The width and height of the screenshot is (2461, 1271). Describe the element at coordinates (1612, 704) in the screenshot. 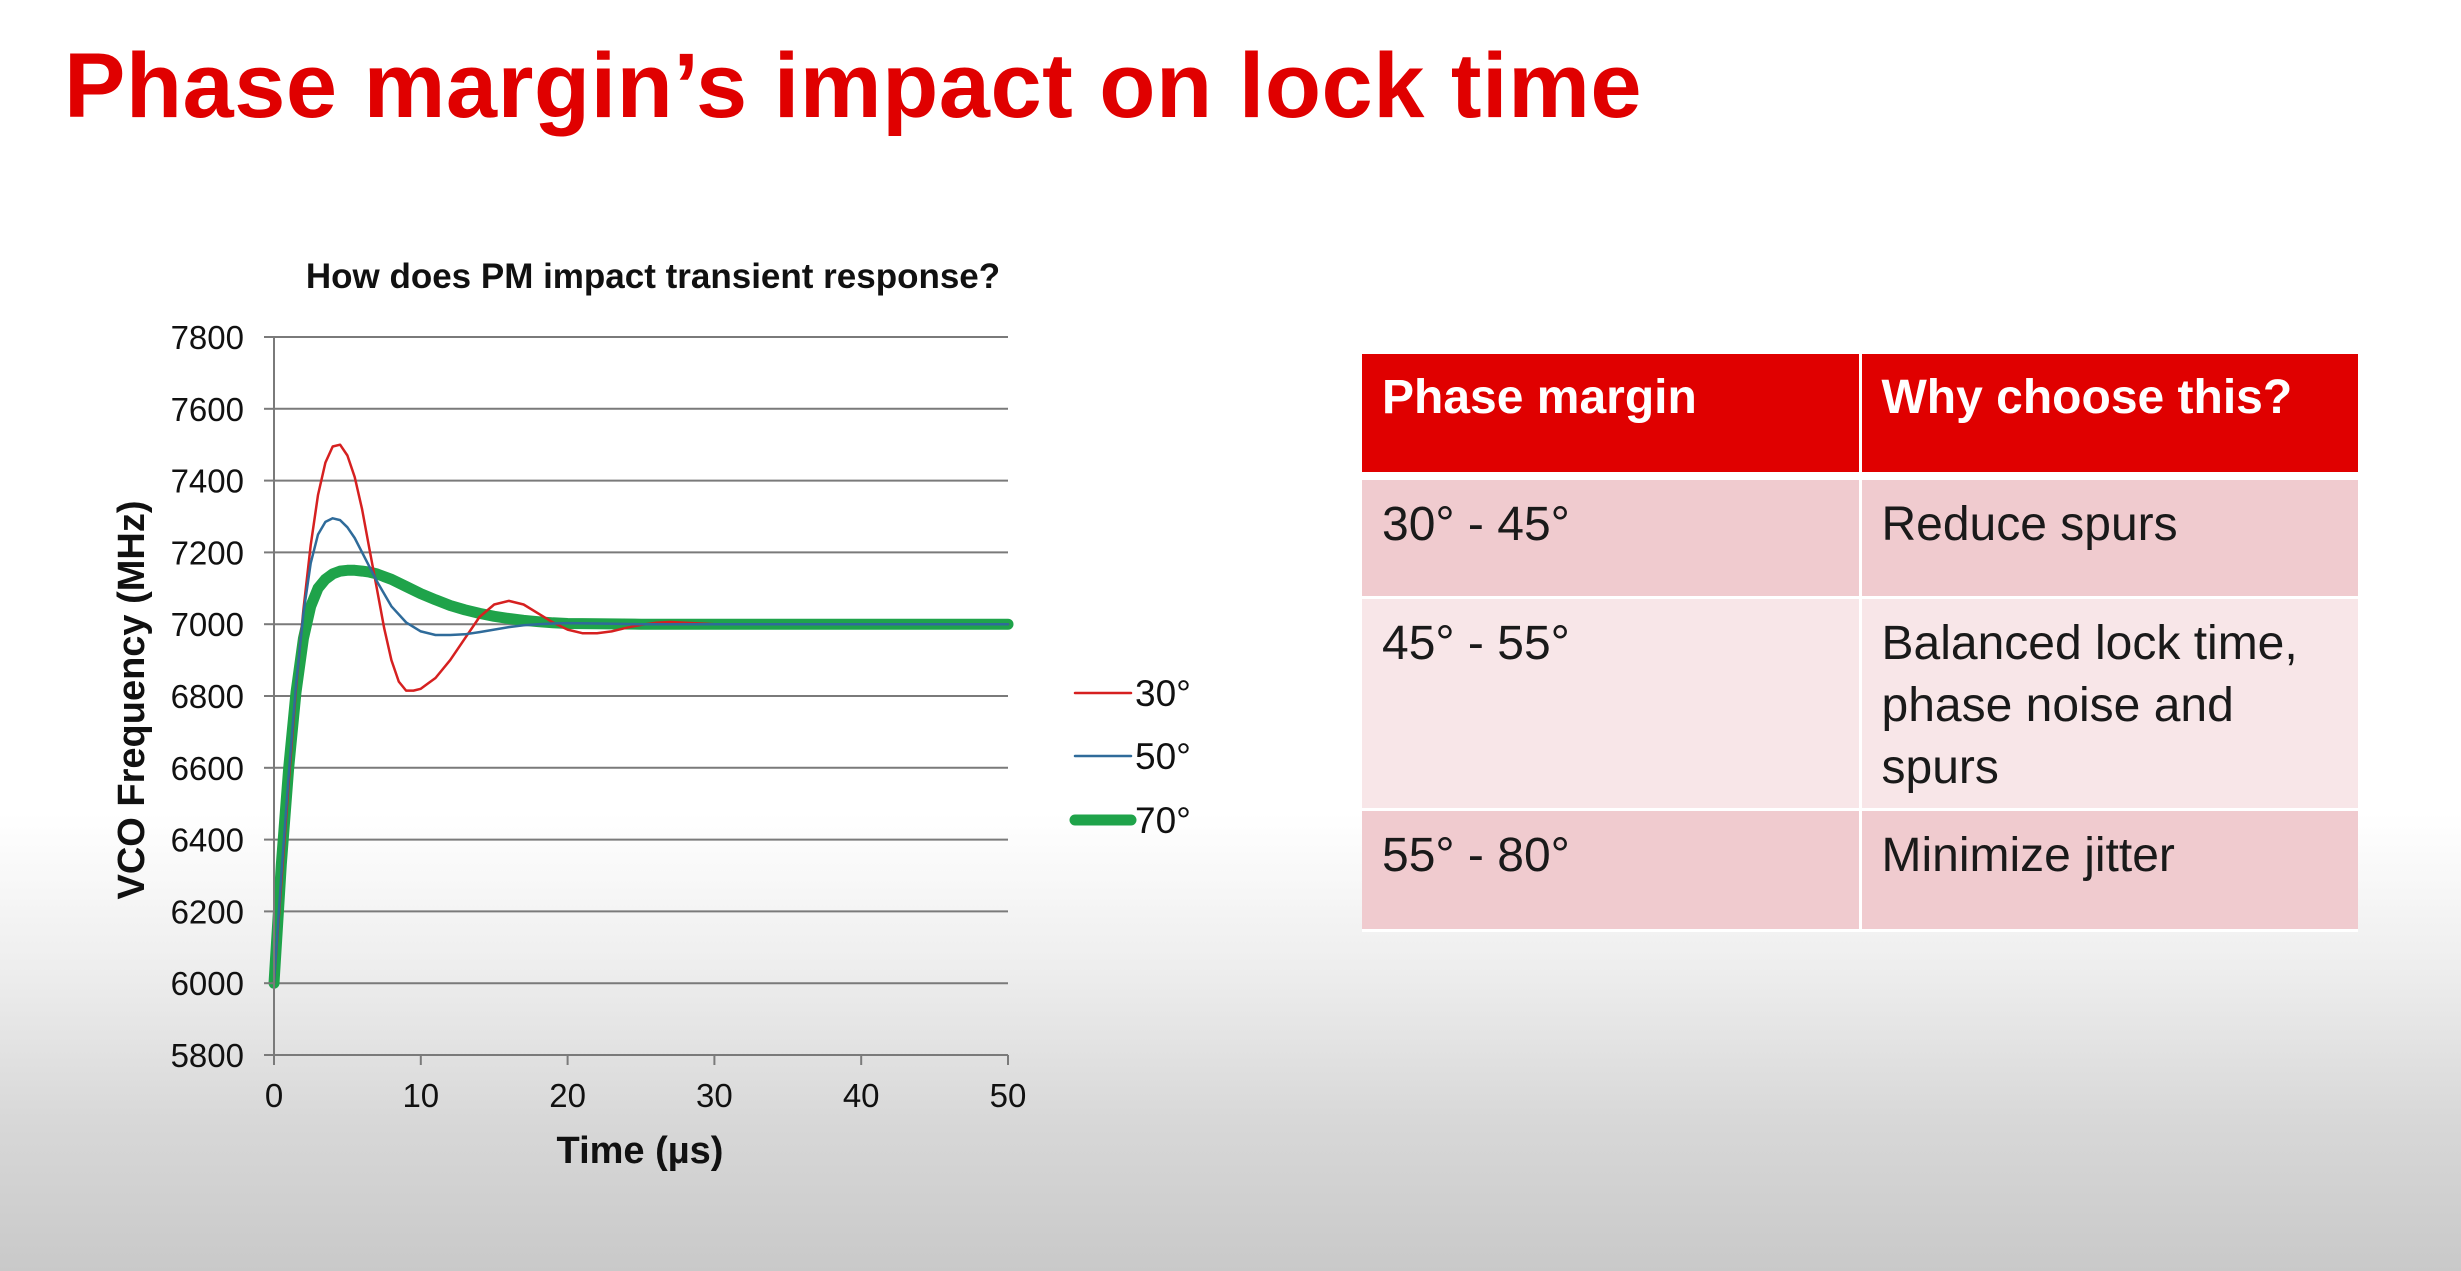

I see `table-cell-range: 45° - 55°` at that location.